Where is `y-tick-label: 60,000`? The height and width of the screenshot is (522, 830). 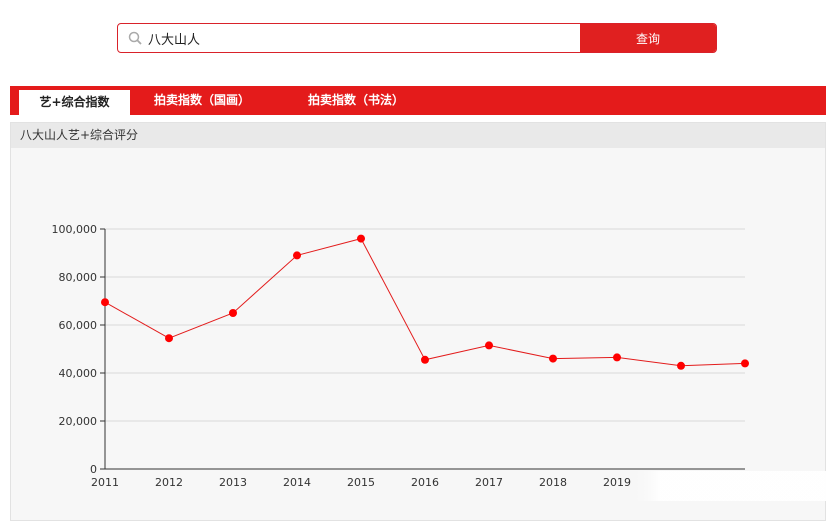
y-tick-label: 60,000 is located at coordinates (78, 325).